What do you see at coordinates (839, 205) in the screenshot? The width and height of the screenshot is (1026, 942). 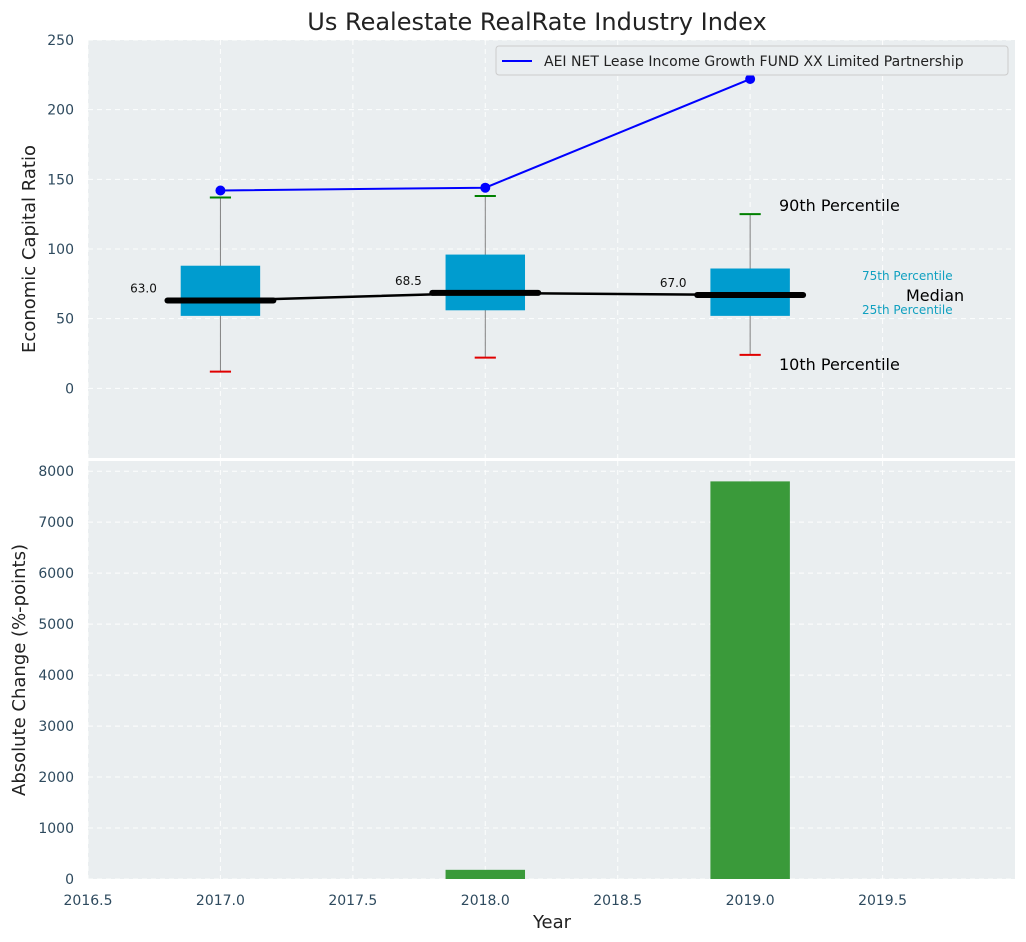 I see `annotation-90th: 90th Percentile` at bounding box center [839, 205].